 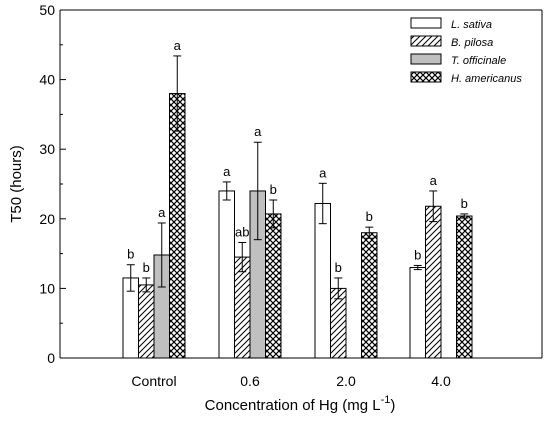 I want to click on significance-label-1-3: a, so click(x=434, y=180).